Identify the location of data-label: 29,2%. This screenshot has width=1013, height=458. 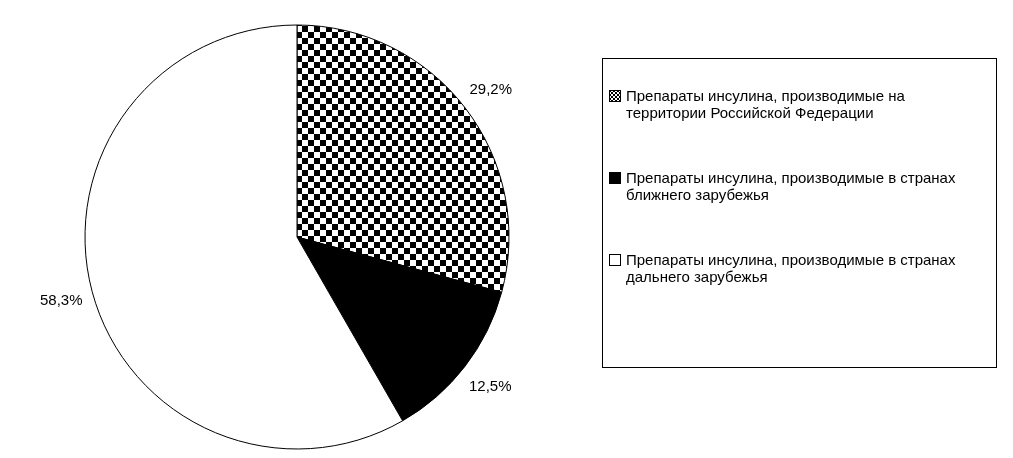
(491, 89).